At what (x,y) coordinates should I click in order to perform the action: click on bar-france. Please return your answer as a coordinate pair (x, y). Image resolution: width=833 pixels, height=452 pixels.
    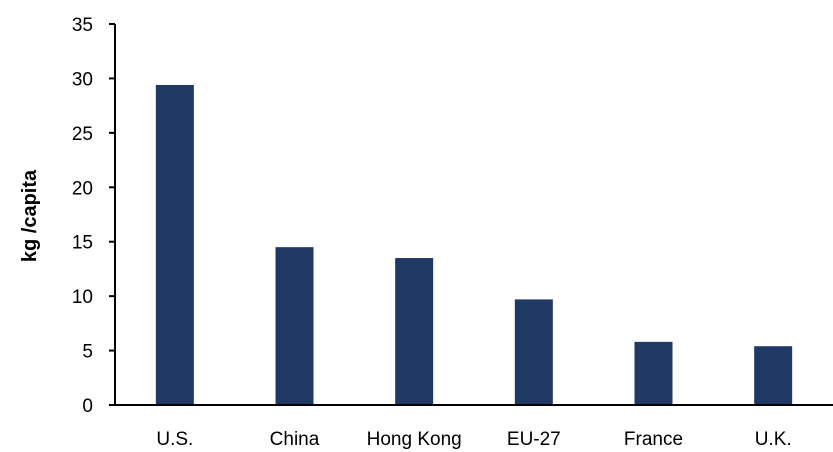
    Looking at the image, I should click on (653, 373).